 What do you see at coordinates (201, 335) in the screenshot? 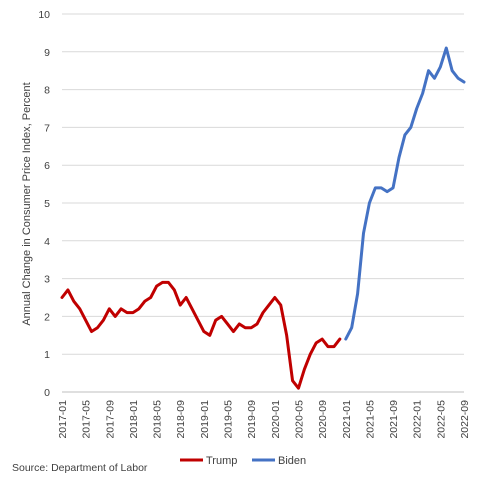
I see `series-line-trump` at bounding box center [201, 335].